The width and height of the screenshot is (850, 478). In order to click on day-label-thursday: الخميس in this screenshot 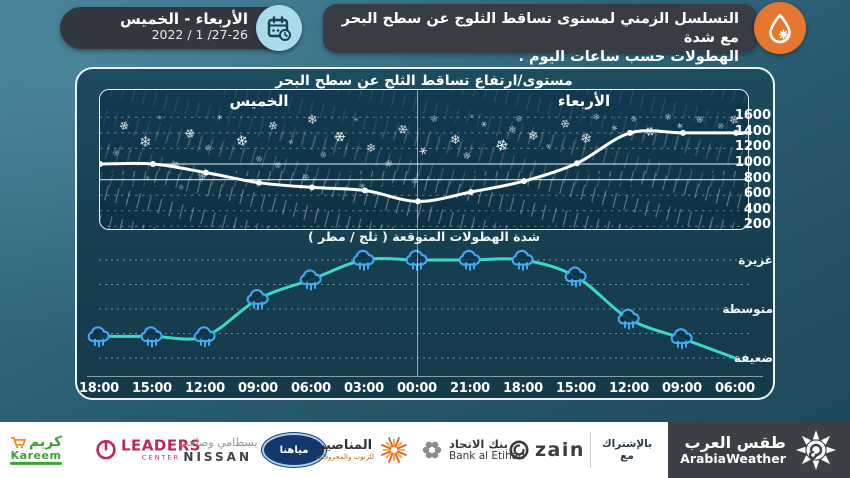, I will do `click(259, 101)`.